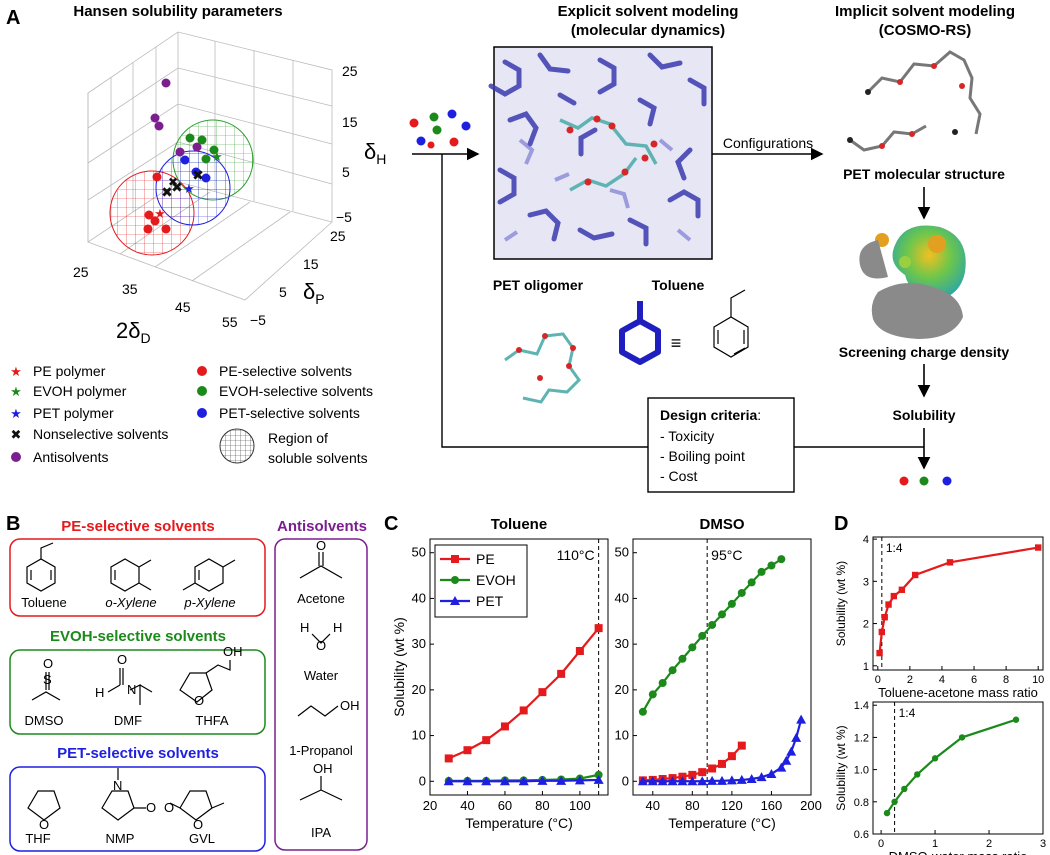 This screenshot has height=855, width=1050. I want to click on legend-star-icon: ★, so click(16, 391).